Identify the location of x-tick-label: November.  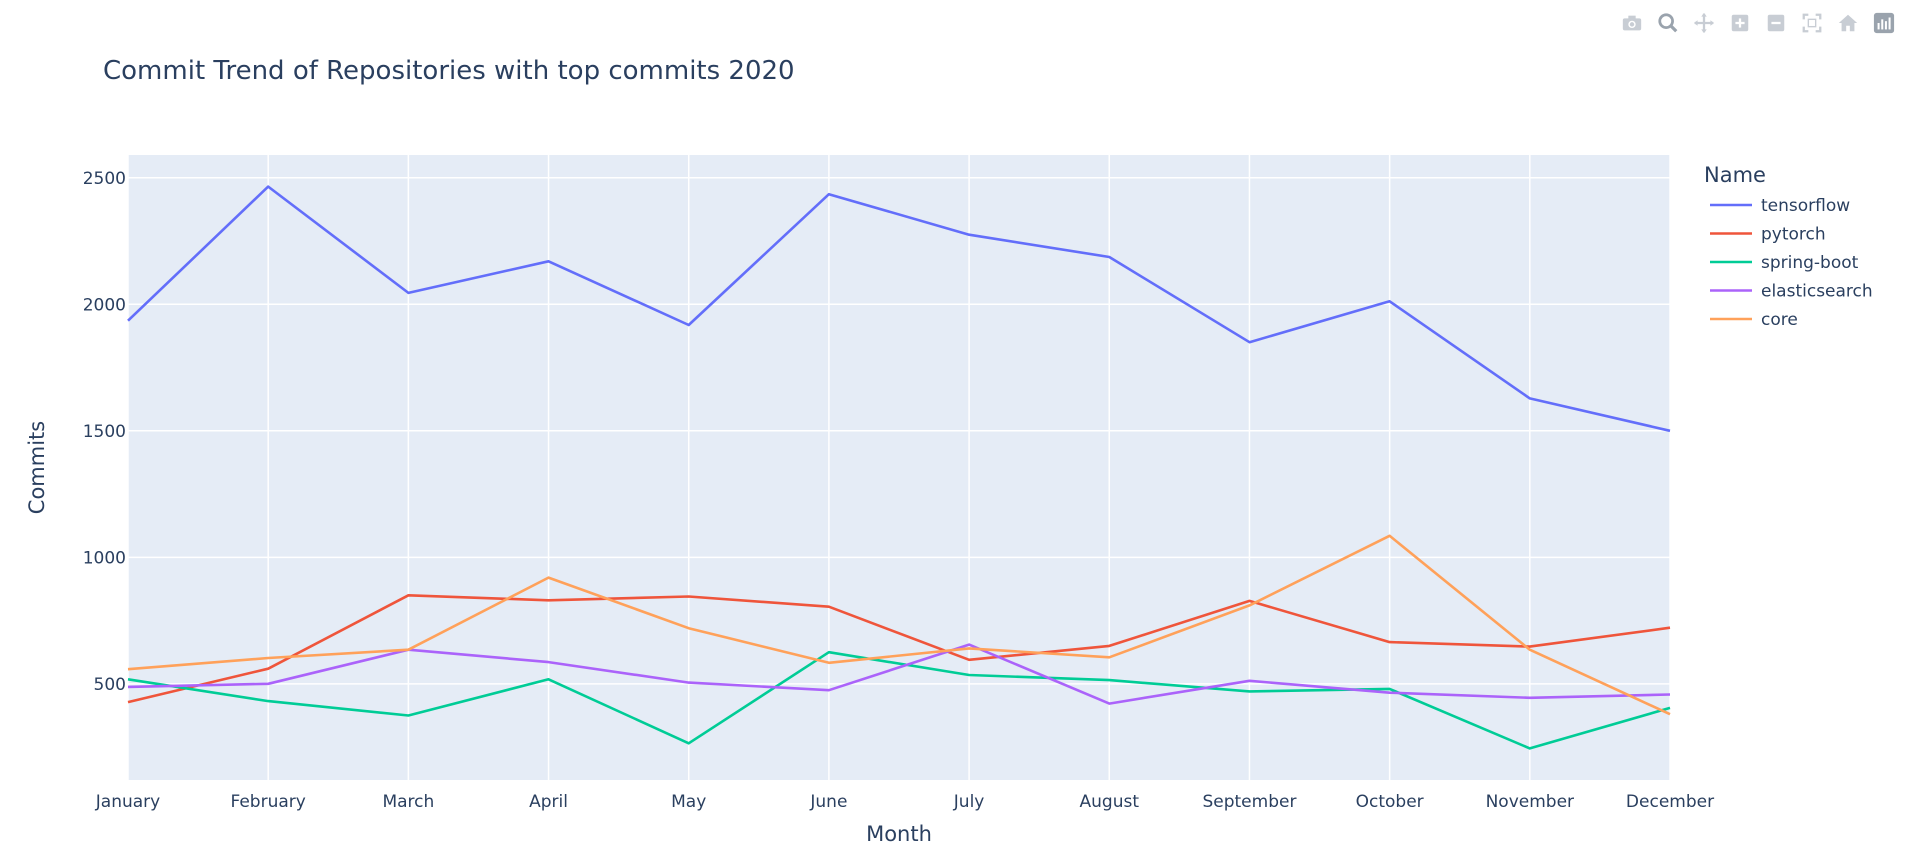
(1530, 802).